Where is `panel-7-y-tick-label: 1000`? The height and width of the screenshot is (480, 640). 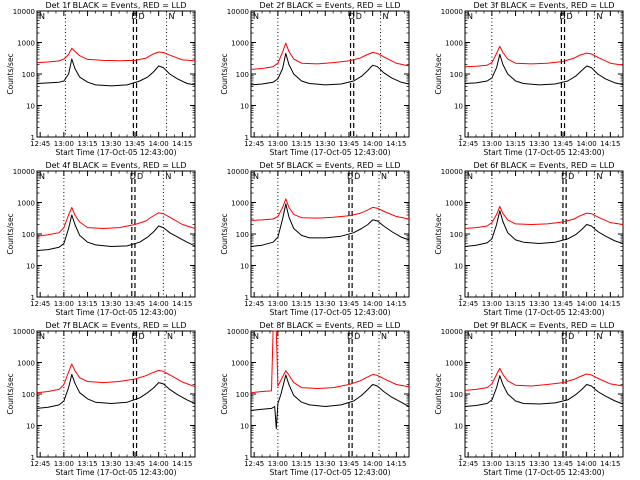 panel-7-y-tick-label: 1000 is located at coordinates (26, 364).